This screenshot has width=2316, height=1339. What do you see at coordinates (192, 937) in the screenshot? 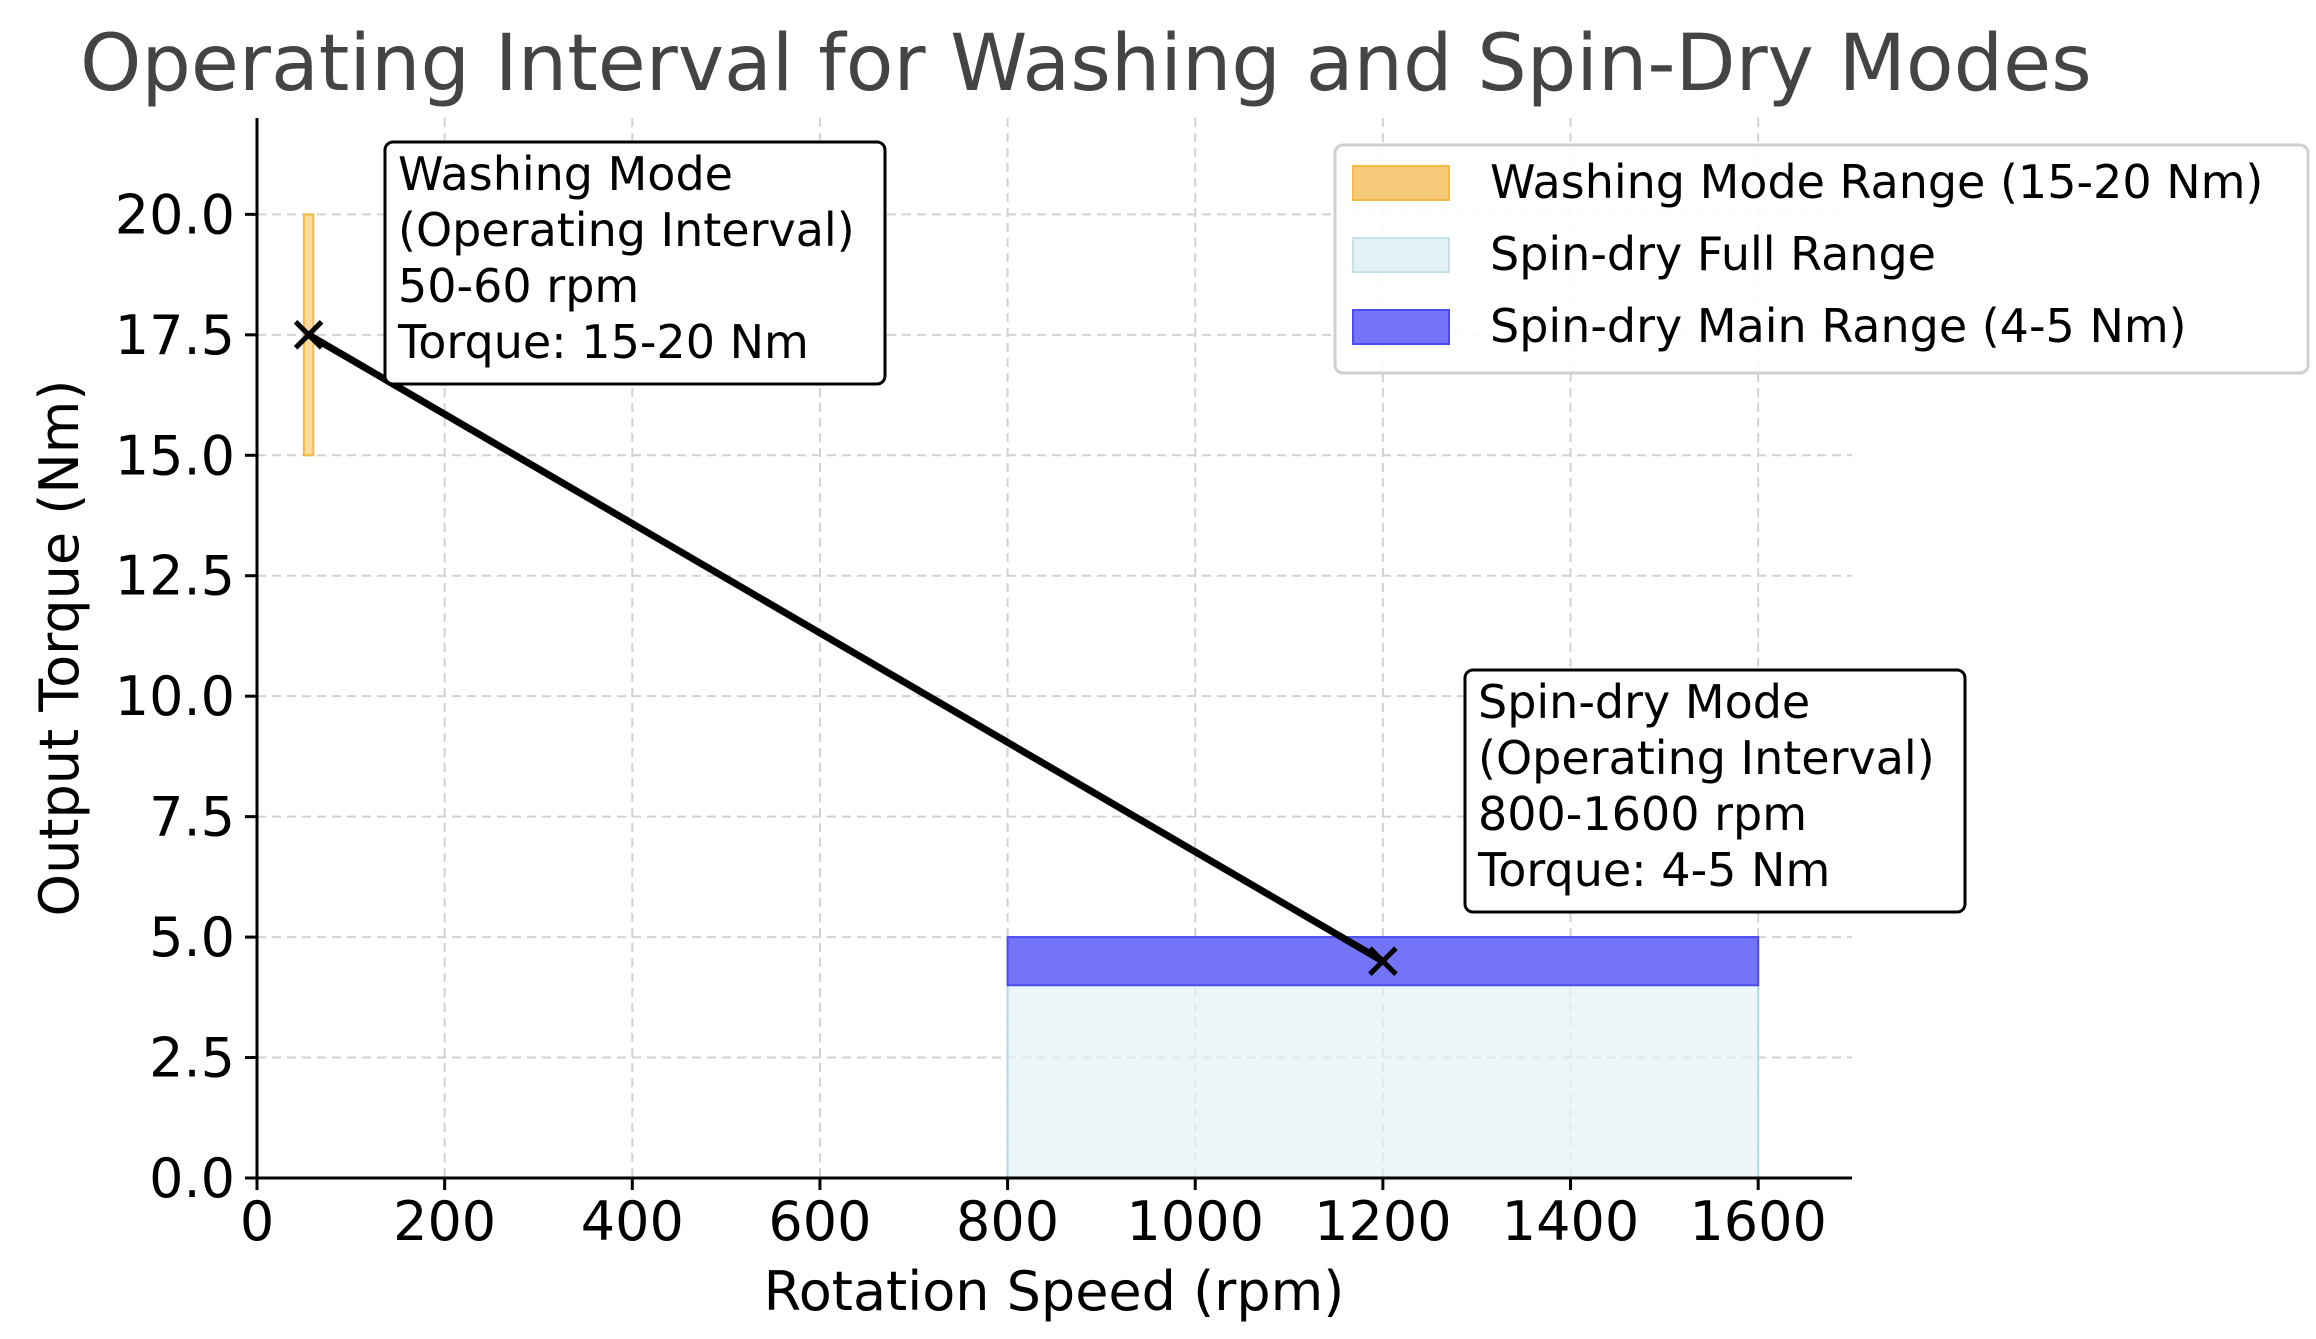
I see `y-tick-label: 5.0` at bounding box center [192, 937].